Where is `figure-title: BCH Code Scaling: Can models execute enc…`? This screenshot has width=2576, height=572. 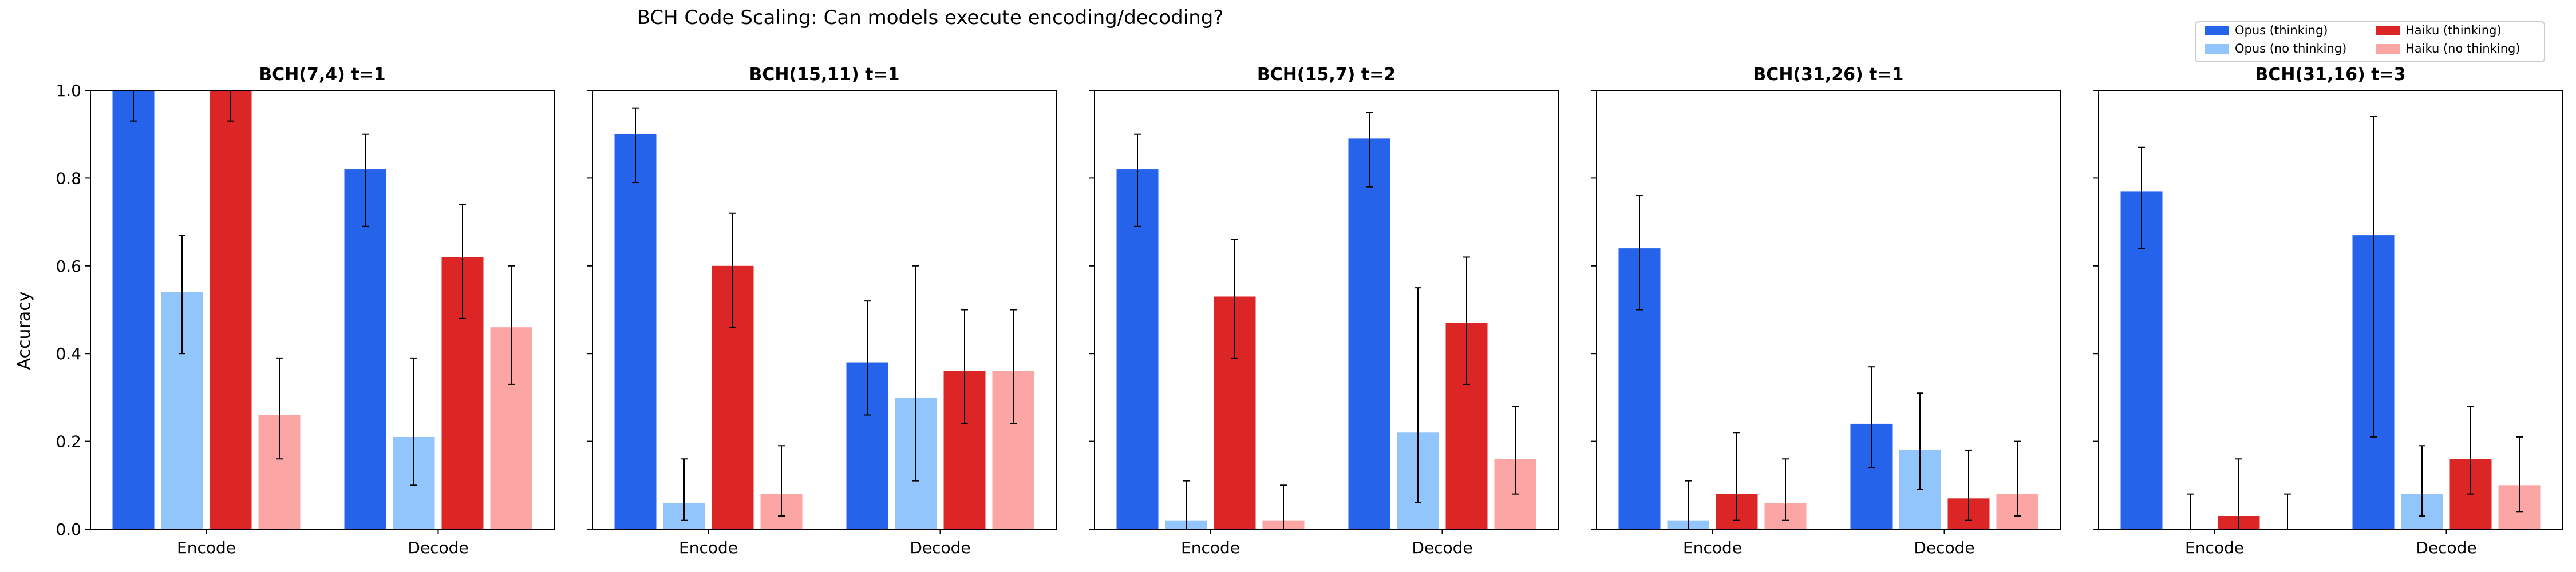
figure-title: BCH Code Scaling: Can models execute enc… is located at coordinates (930, 17).